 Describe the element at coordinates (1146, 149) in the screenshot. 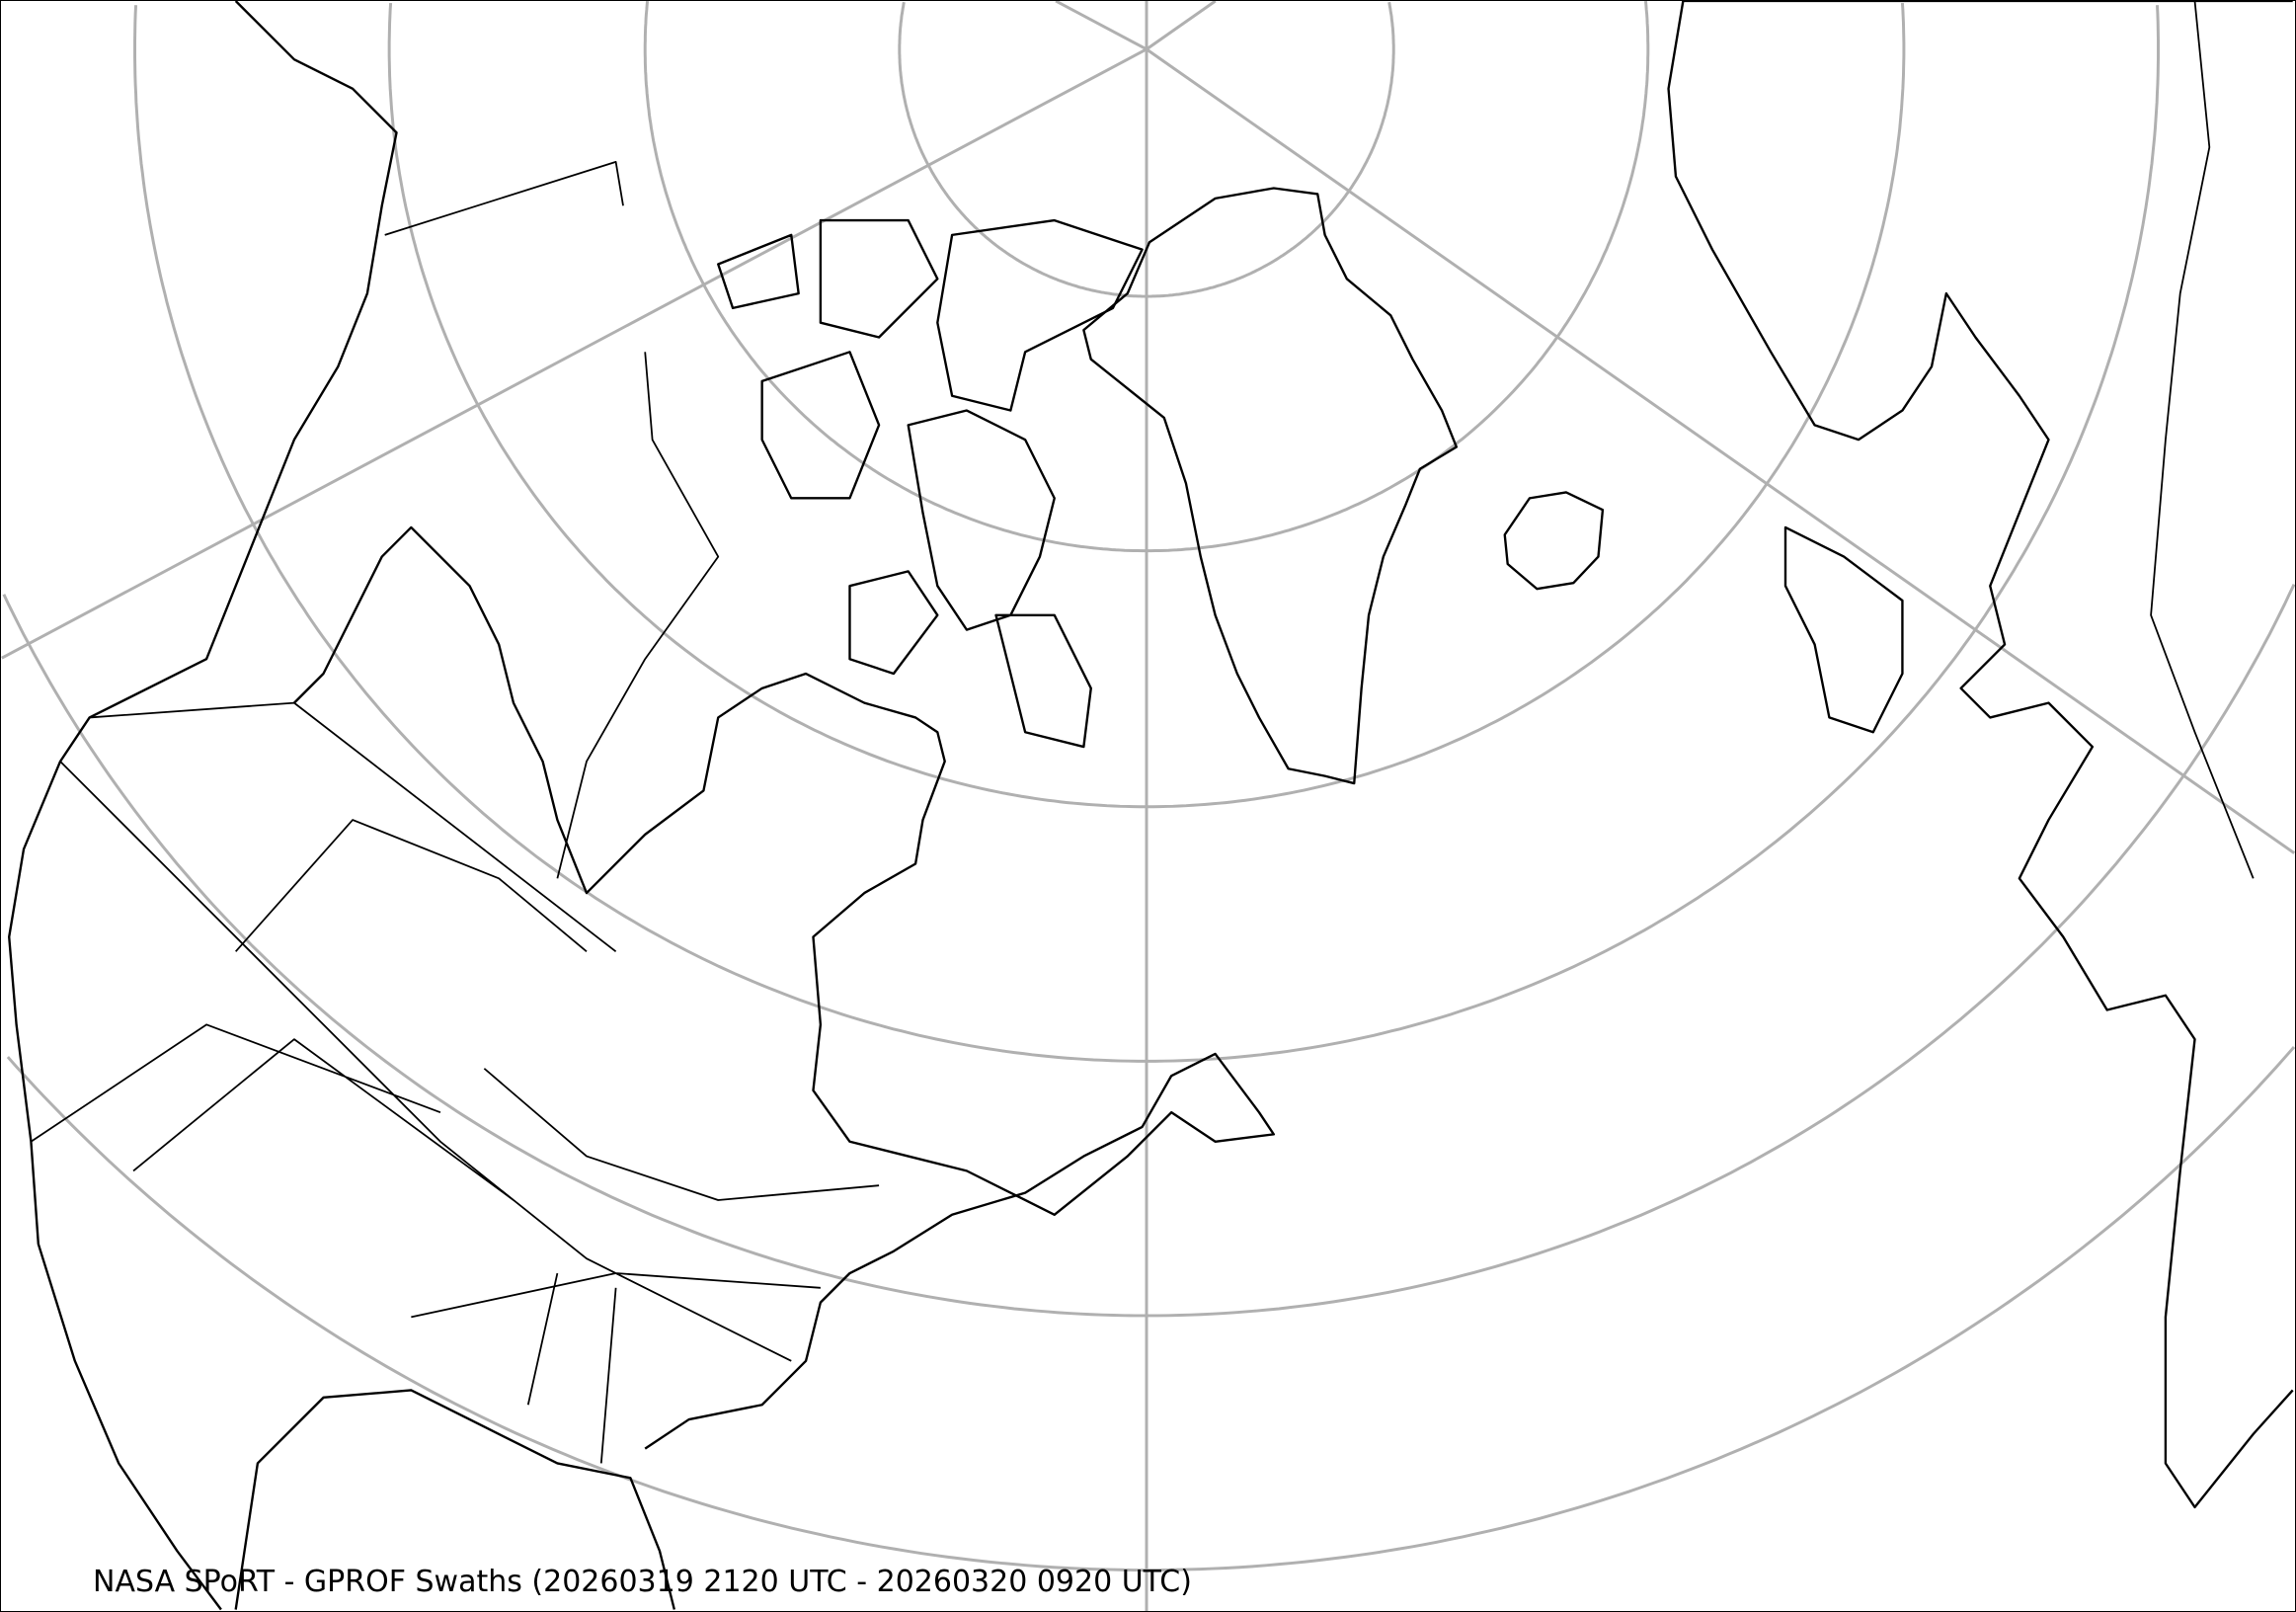

I see `latitude-circle` at that location.